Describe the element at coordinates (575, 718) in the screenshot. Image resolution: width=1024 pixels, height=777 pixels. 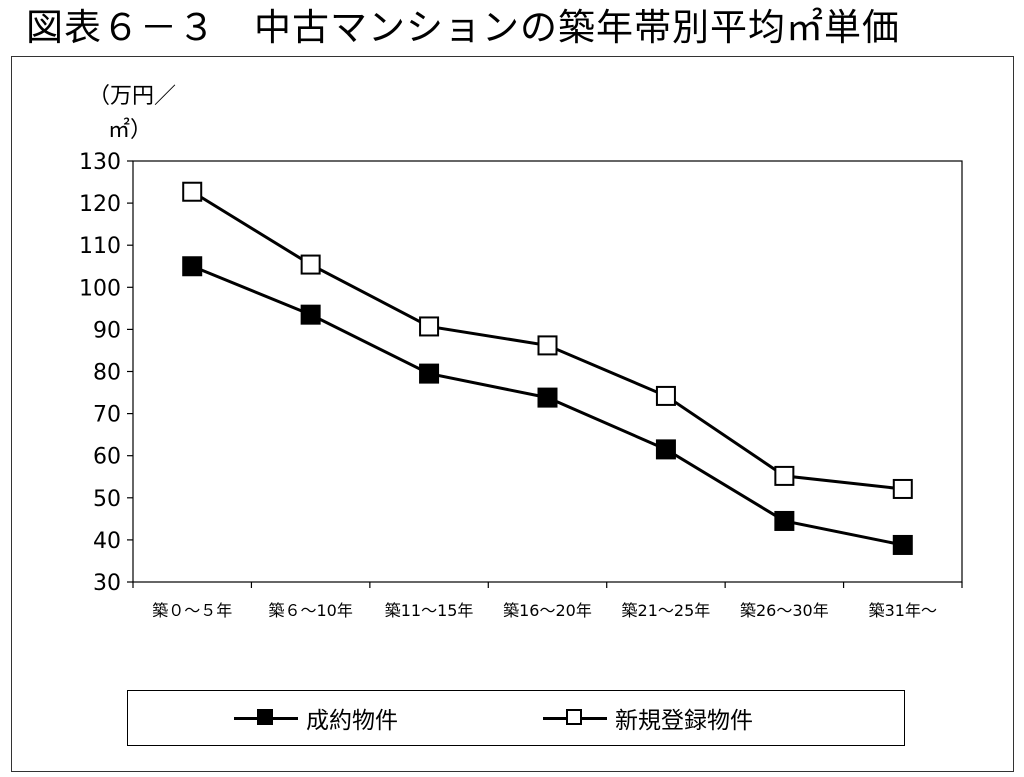
I see `legend-swatch-open-square` at that location.